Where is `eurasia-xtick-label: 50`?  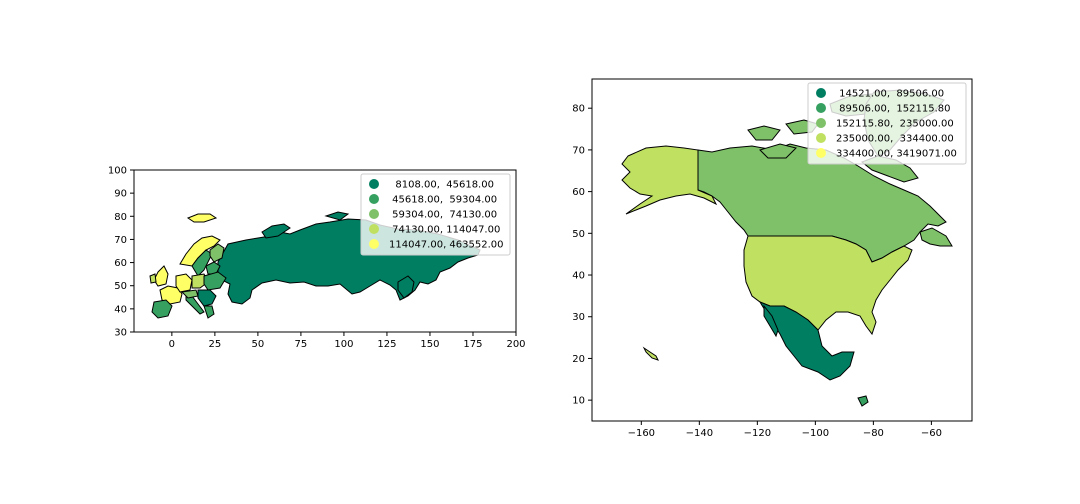
eurasia-xtick-label: 50 is located at coordinates (258, 344).